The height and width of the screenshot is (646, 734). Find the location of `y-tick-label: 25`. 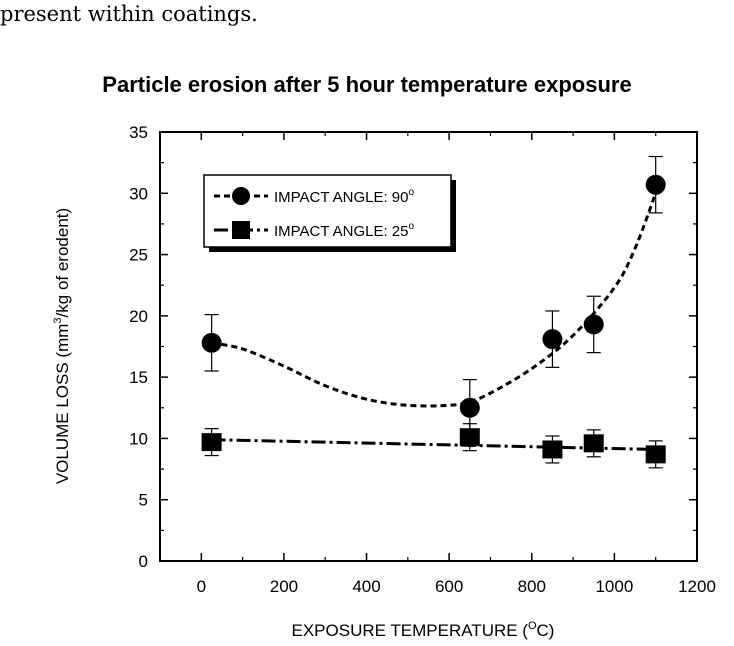

y-tick-label: 25 is located at coordinates (138, 255).